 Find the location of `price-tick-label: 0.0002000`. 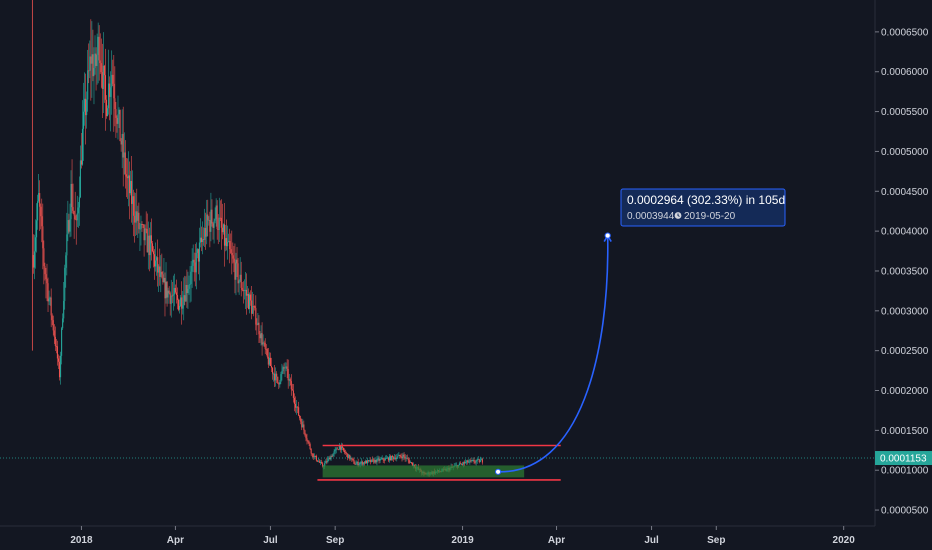

price-tick-label: 0.0002000 is located at coordinates (905, 391).